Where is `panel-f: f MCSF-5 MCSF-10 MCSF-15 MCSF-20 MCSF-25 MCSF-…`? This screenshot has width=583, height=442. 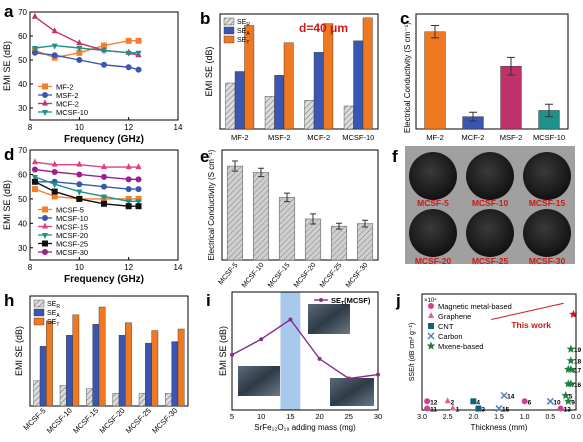
panel-f: f MCSF-5 MCSF-10 MCSF-15 MCSF-20 MCSF-25 MCSF-… is located at coordinates (483, 206).